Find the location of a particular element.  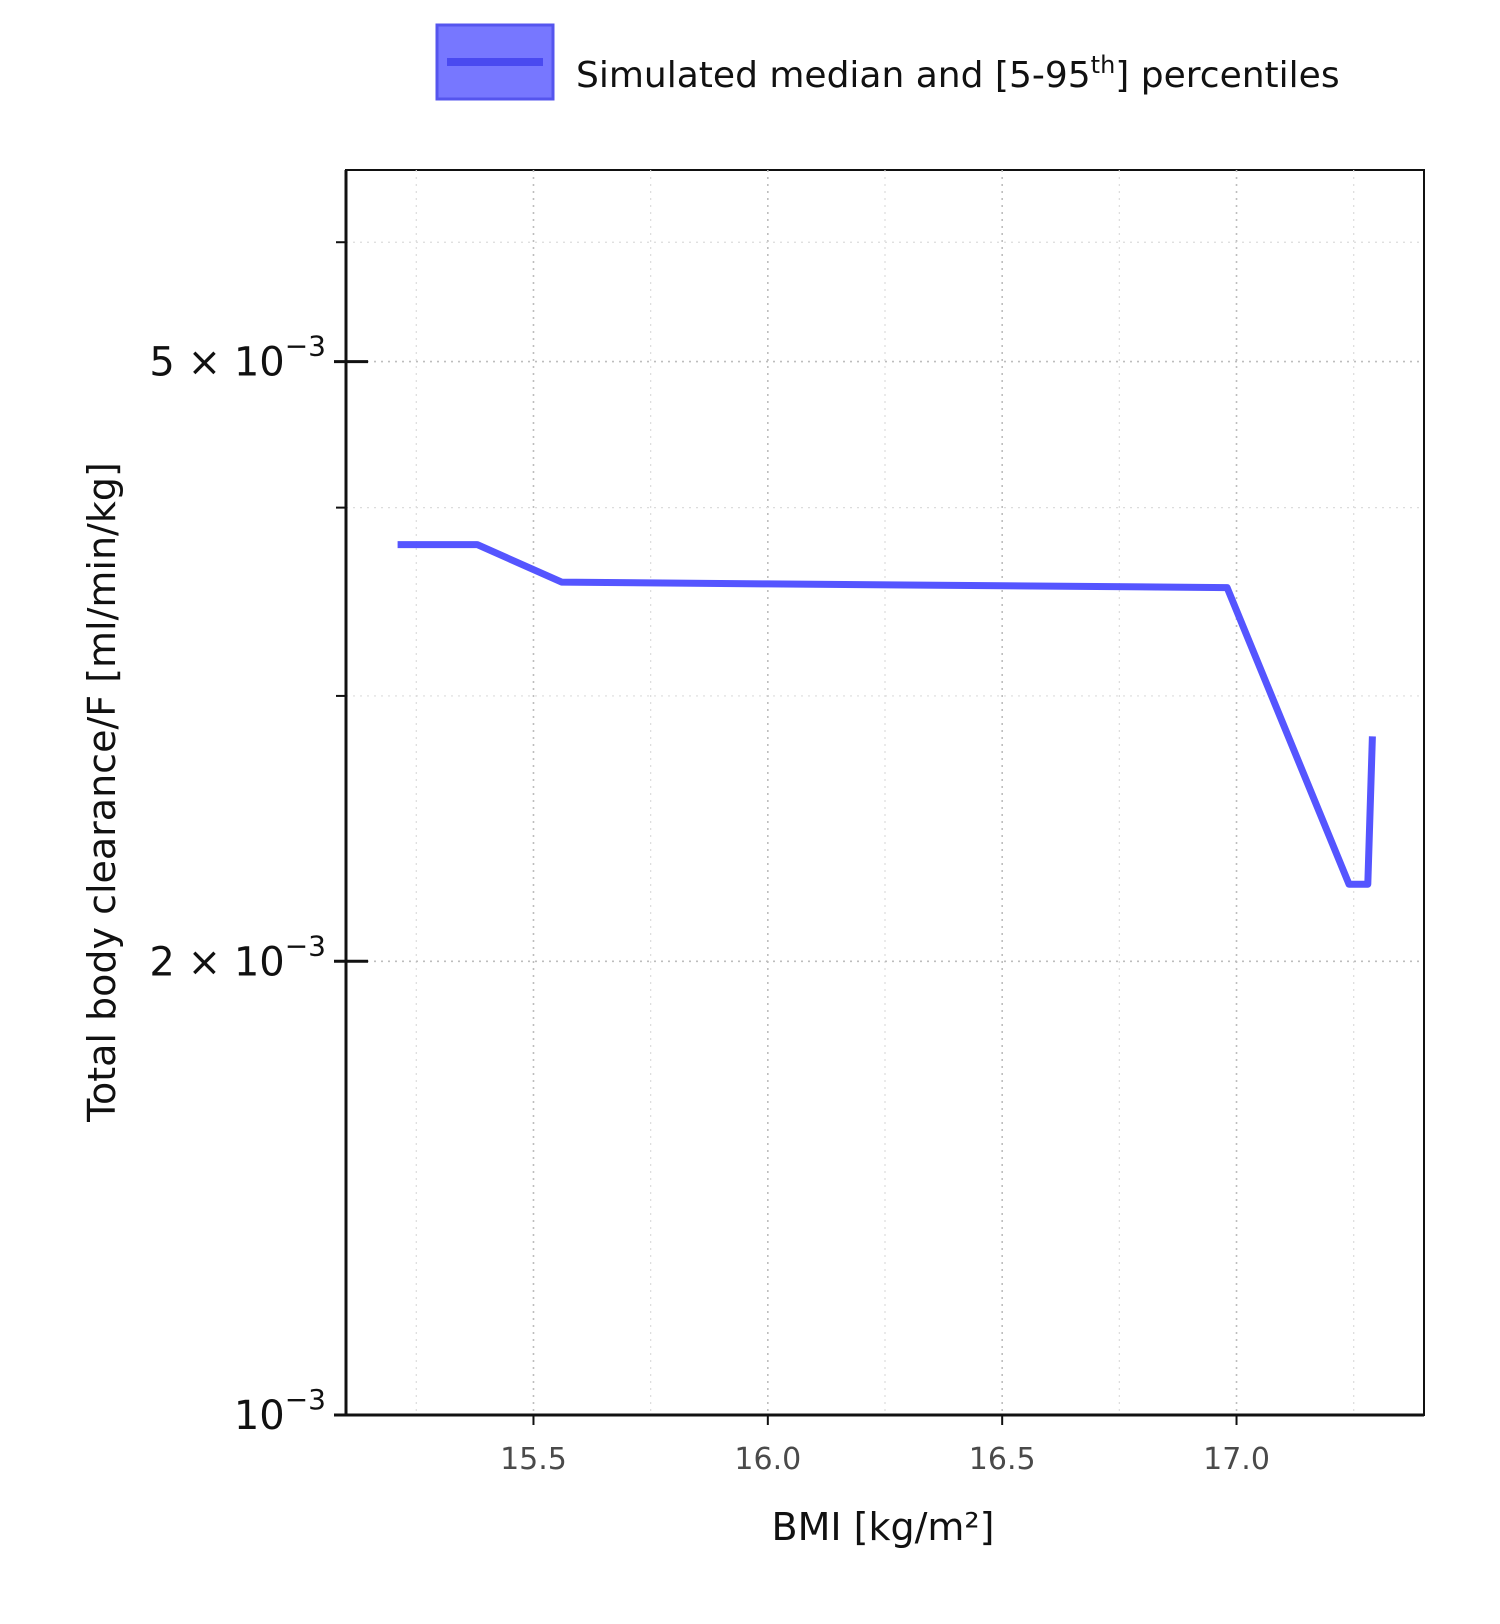

x-tick-label: 15.5 is located at coordinates (533, 1459).